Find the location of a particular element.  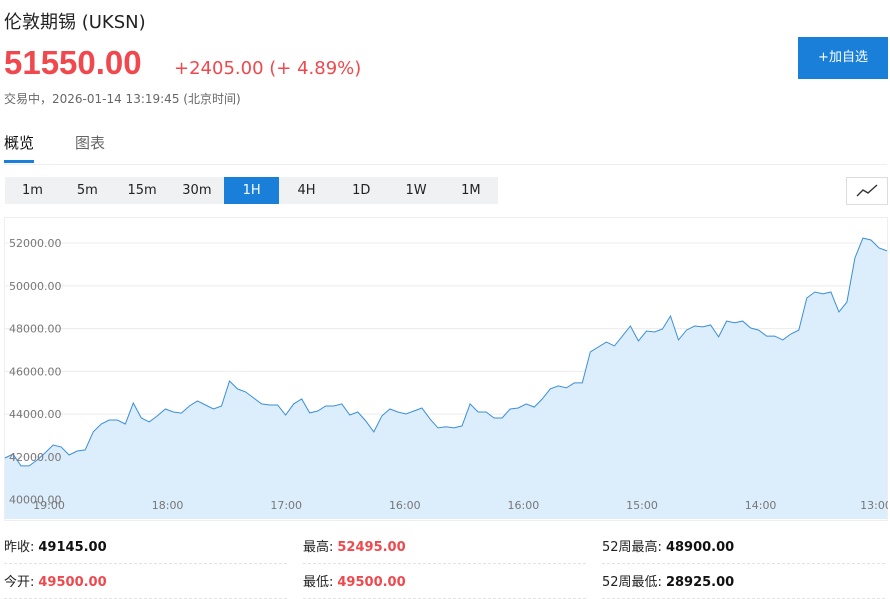

stat: 昨收: 49145.00 is located at coordinates (55, 545).